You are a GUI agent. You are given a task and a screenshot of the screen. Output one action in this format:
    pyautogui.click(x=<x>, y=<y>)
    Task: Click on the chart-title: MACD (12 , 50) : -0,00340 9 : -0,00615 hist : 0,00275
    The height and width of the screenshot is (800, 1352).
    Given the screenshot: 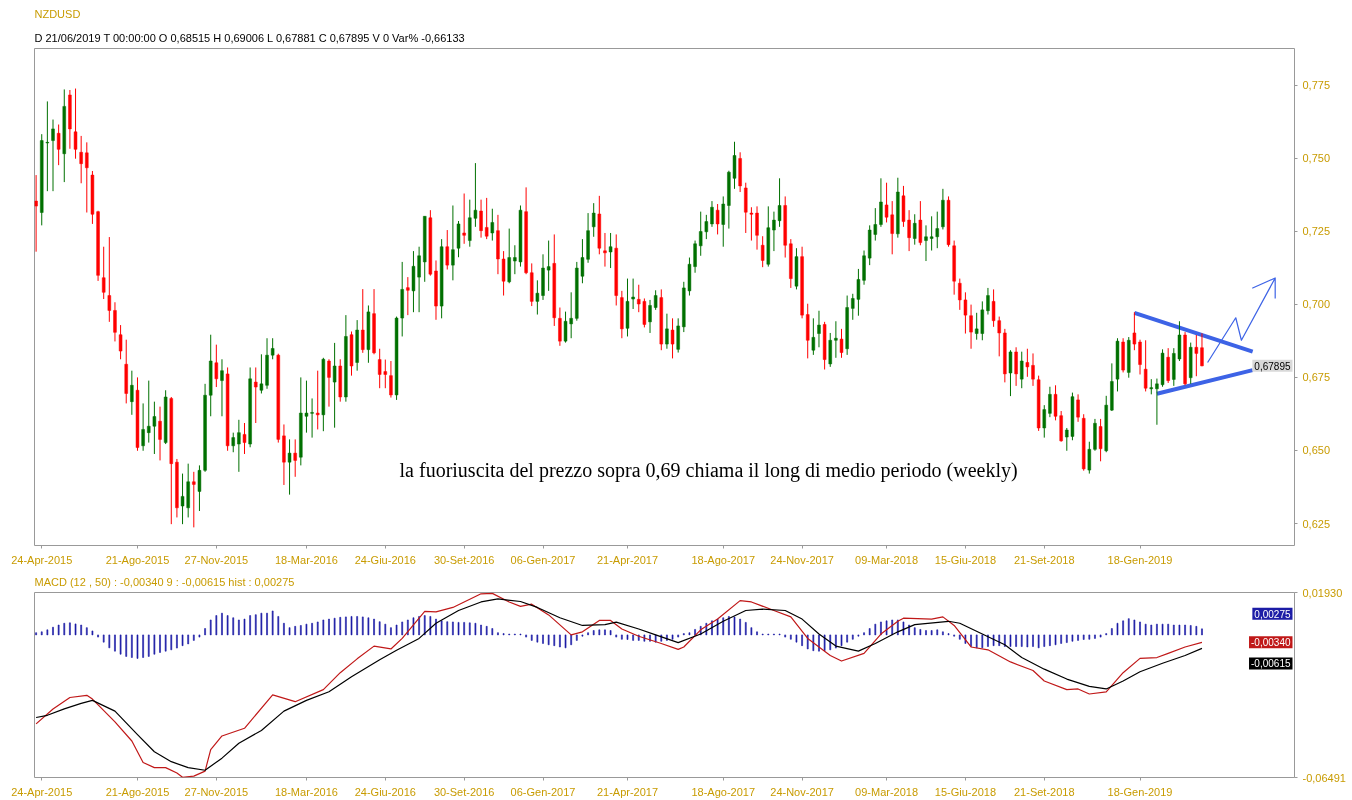 What is the action you would take?
    pyautogui.click(x=164, y=581)
    